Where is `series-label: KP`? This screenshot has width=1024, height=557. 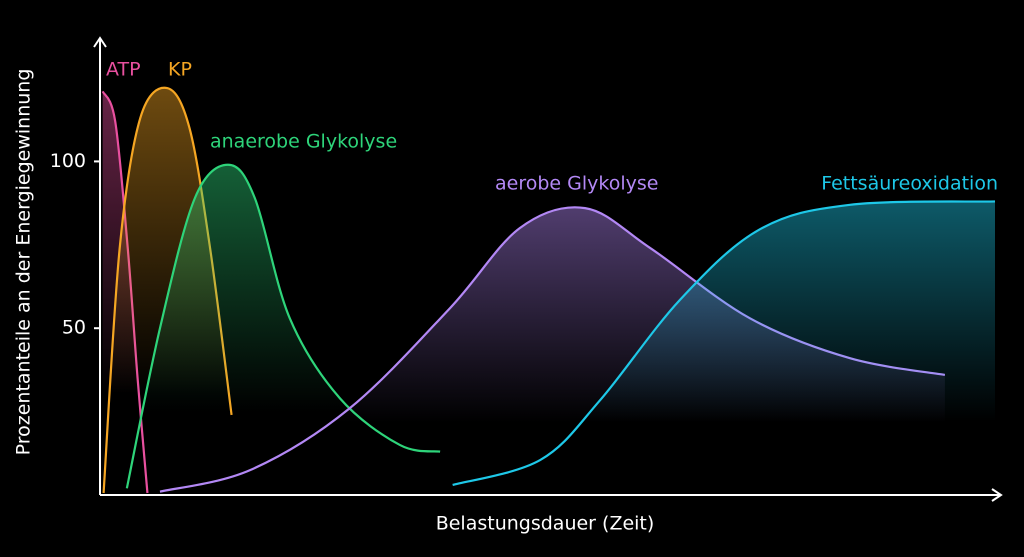
series-label: KP is located at coordinates (180, 70).